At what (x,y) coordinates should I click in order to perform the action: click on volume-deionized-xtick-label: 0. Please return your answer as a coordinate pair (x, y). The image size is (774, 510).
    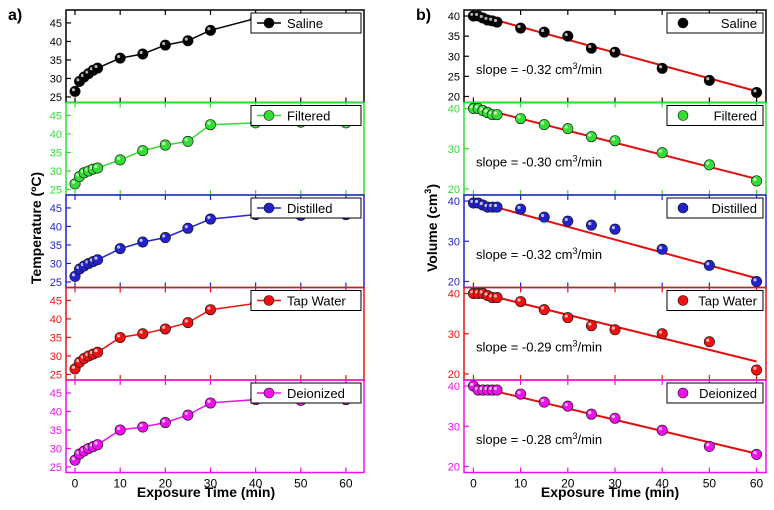
    Looking at the image, I should click on (473, 484).